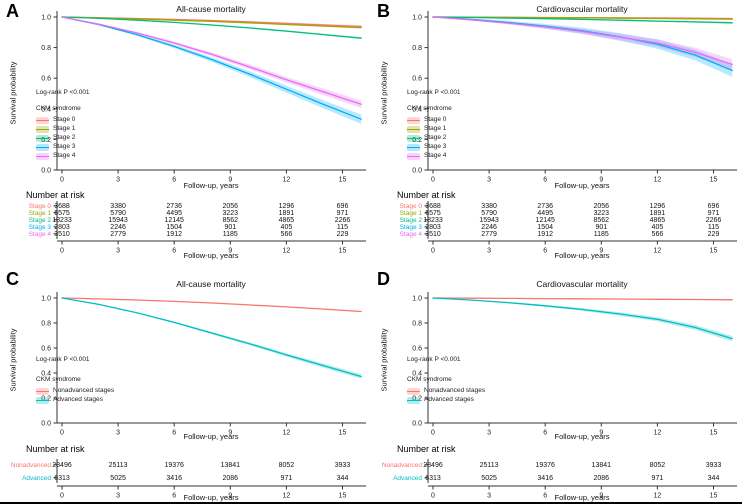  I want to click on risk-value: 115, so click(342, 227).